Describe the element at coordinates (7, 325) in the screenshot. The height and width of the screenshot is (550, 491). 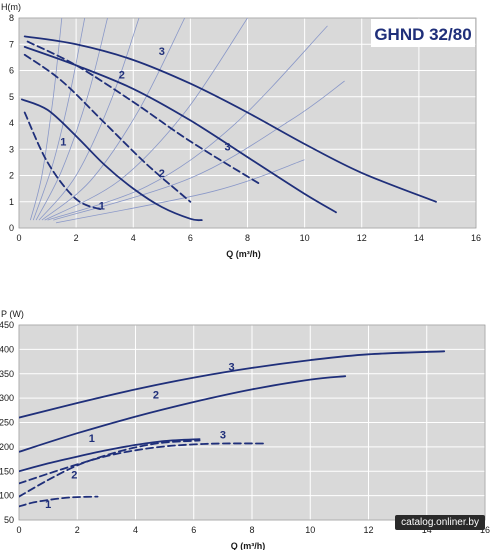
I see `y-tick-label: 450` at that location.